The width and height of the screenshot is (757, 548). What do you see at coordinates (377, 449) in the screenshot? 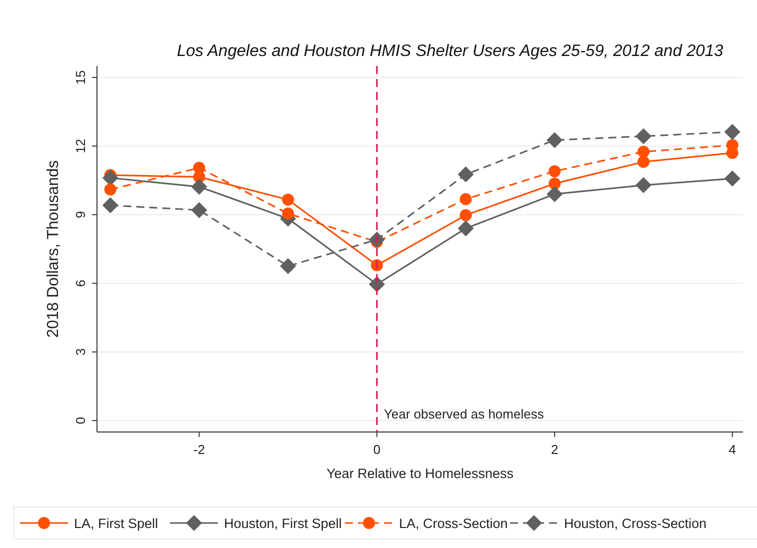
I see `x-tick-label: 0` at bounding box center [377, 449].